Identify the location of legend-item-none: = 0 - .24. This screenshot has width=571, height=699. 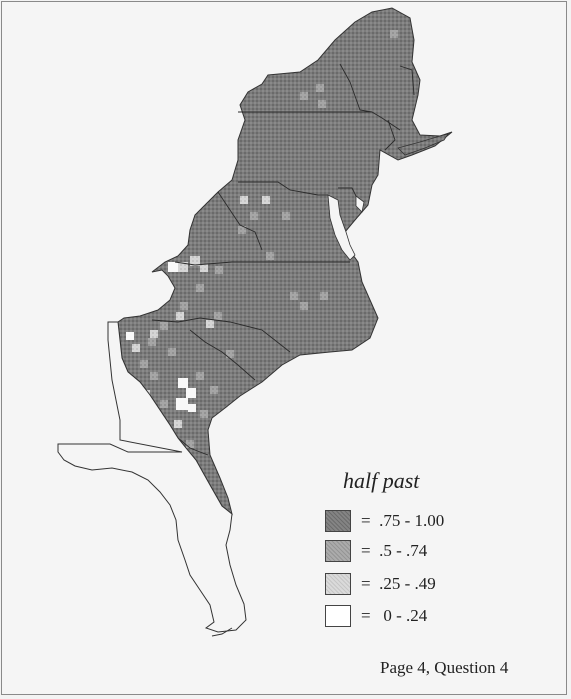
(425, 617).